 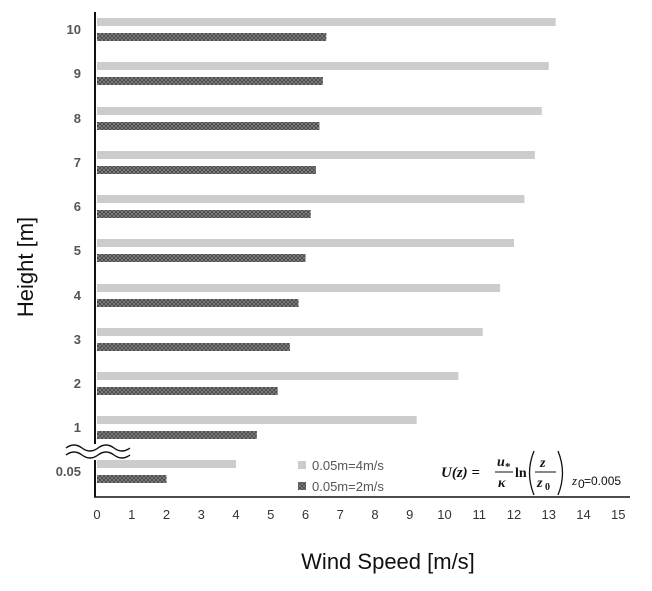 I want to click on y-category-label: 8, so click(x=77, y=118).